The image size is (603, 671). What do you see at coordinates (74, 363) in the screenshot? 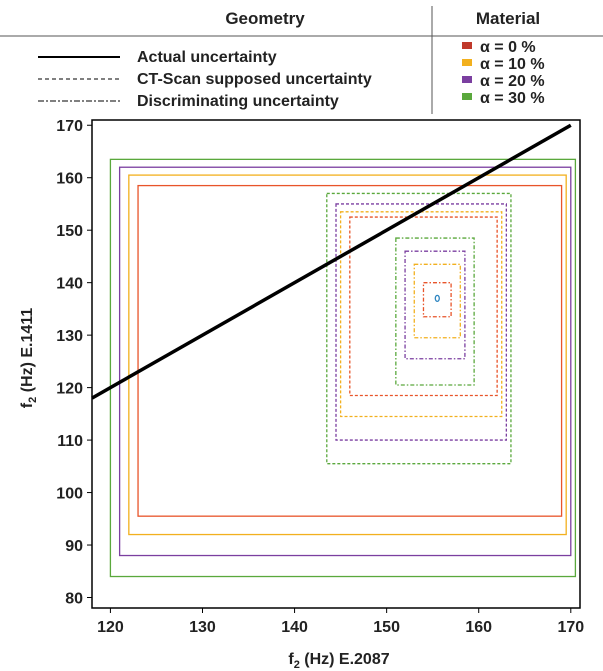
I see `y-axis-ticks: 80 90 100 110 120 130 140 150 160 170` at bounding box center [74, 363].